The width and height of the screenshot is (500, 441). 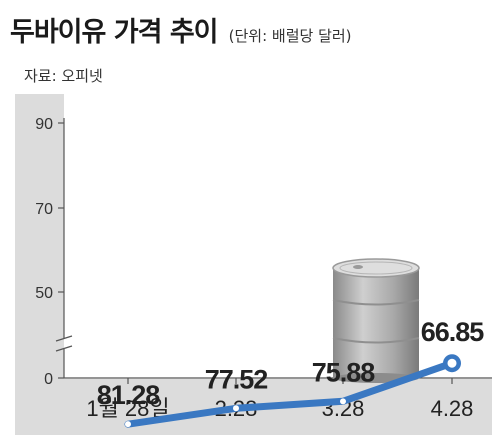 What do you see at coordinates (358, 267) in the screenshot?
I see `barrel-cap` at bounding box center [358, 267].